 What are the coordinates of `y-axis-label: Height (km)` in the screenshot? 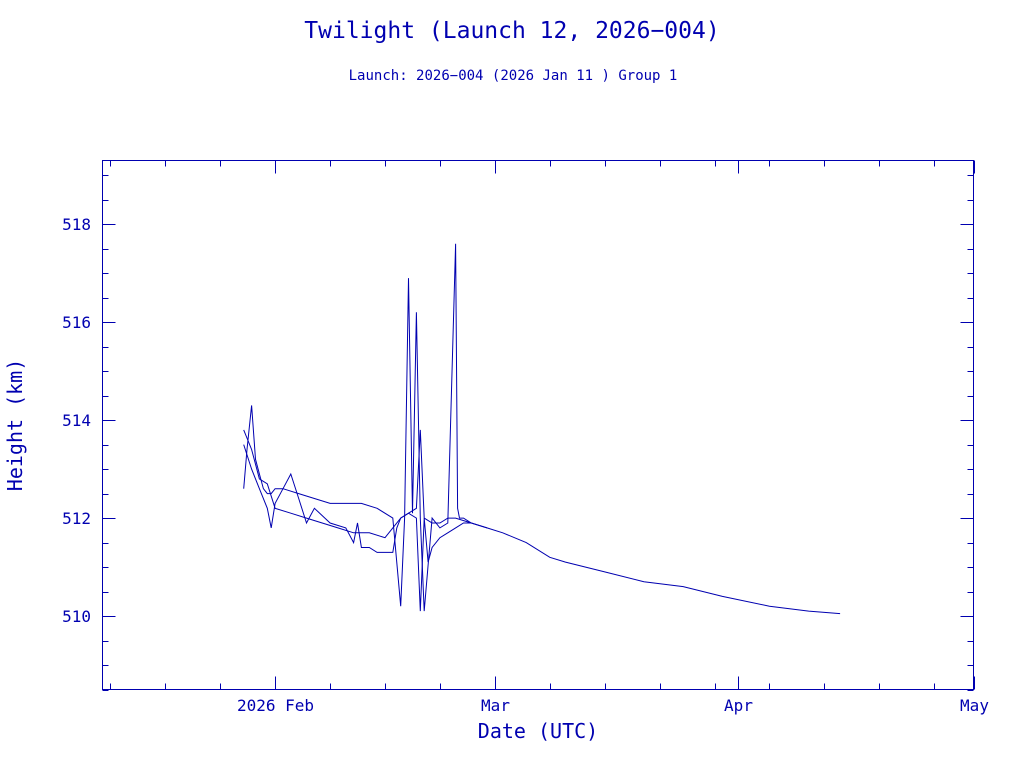 It's located at (15, 425).